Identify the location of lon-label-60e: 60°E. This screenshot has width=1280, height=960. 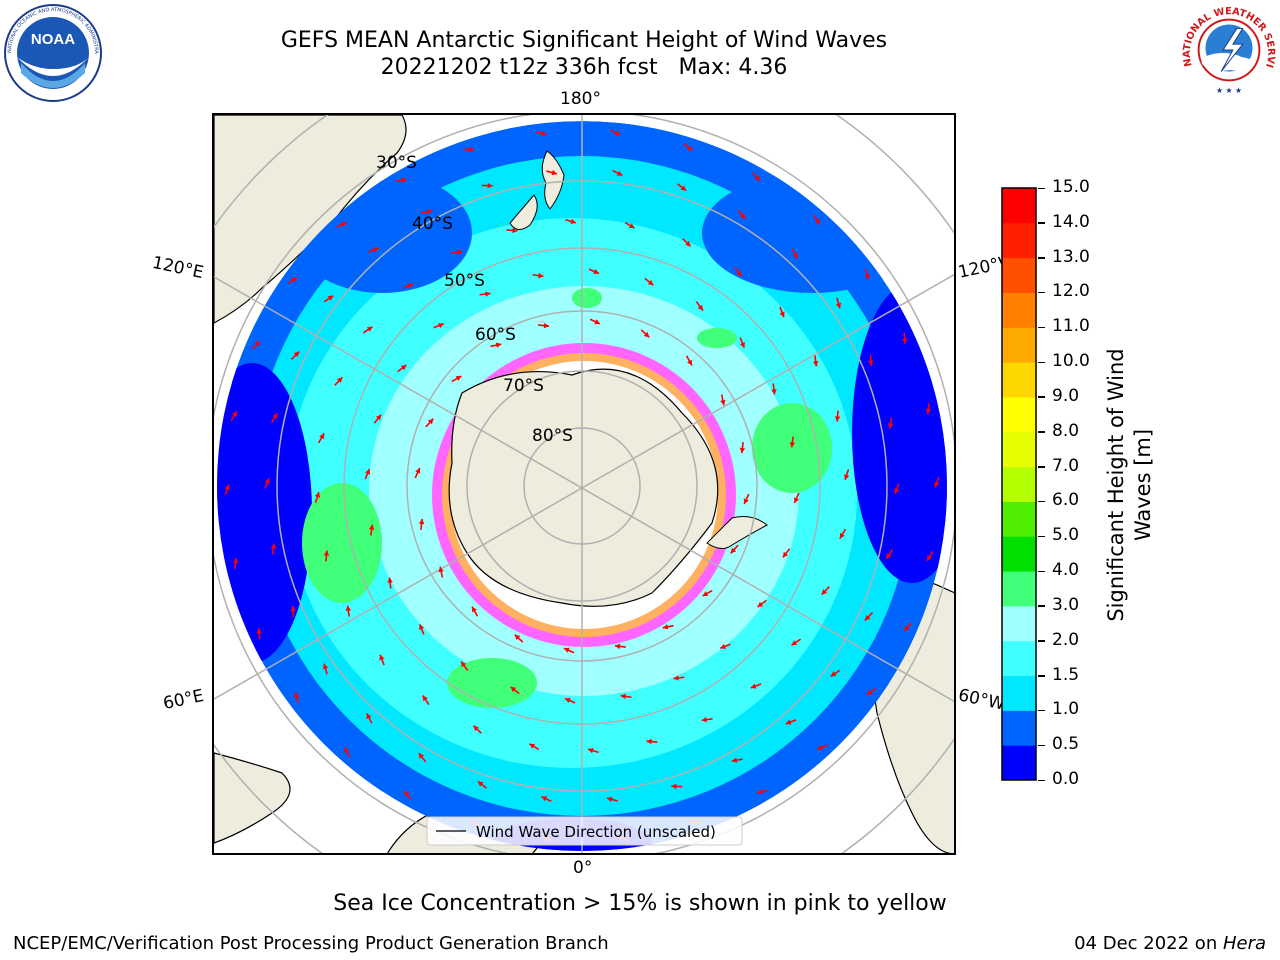
(183, 700).